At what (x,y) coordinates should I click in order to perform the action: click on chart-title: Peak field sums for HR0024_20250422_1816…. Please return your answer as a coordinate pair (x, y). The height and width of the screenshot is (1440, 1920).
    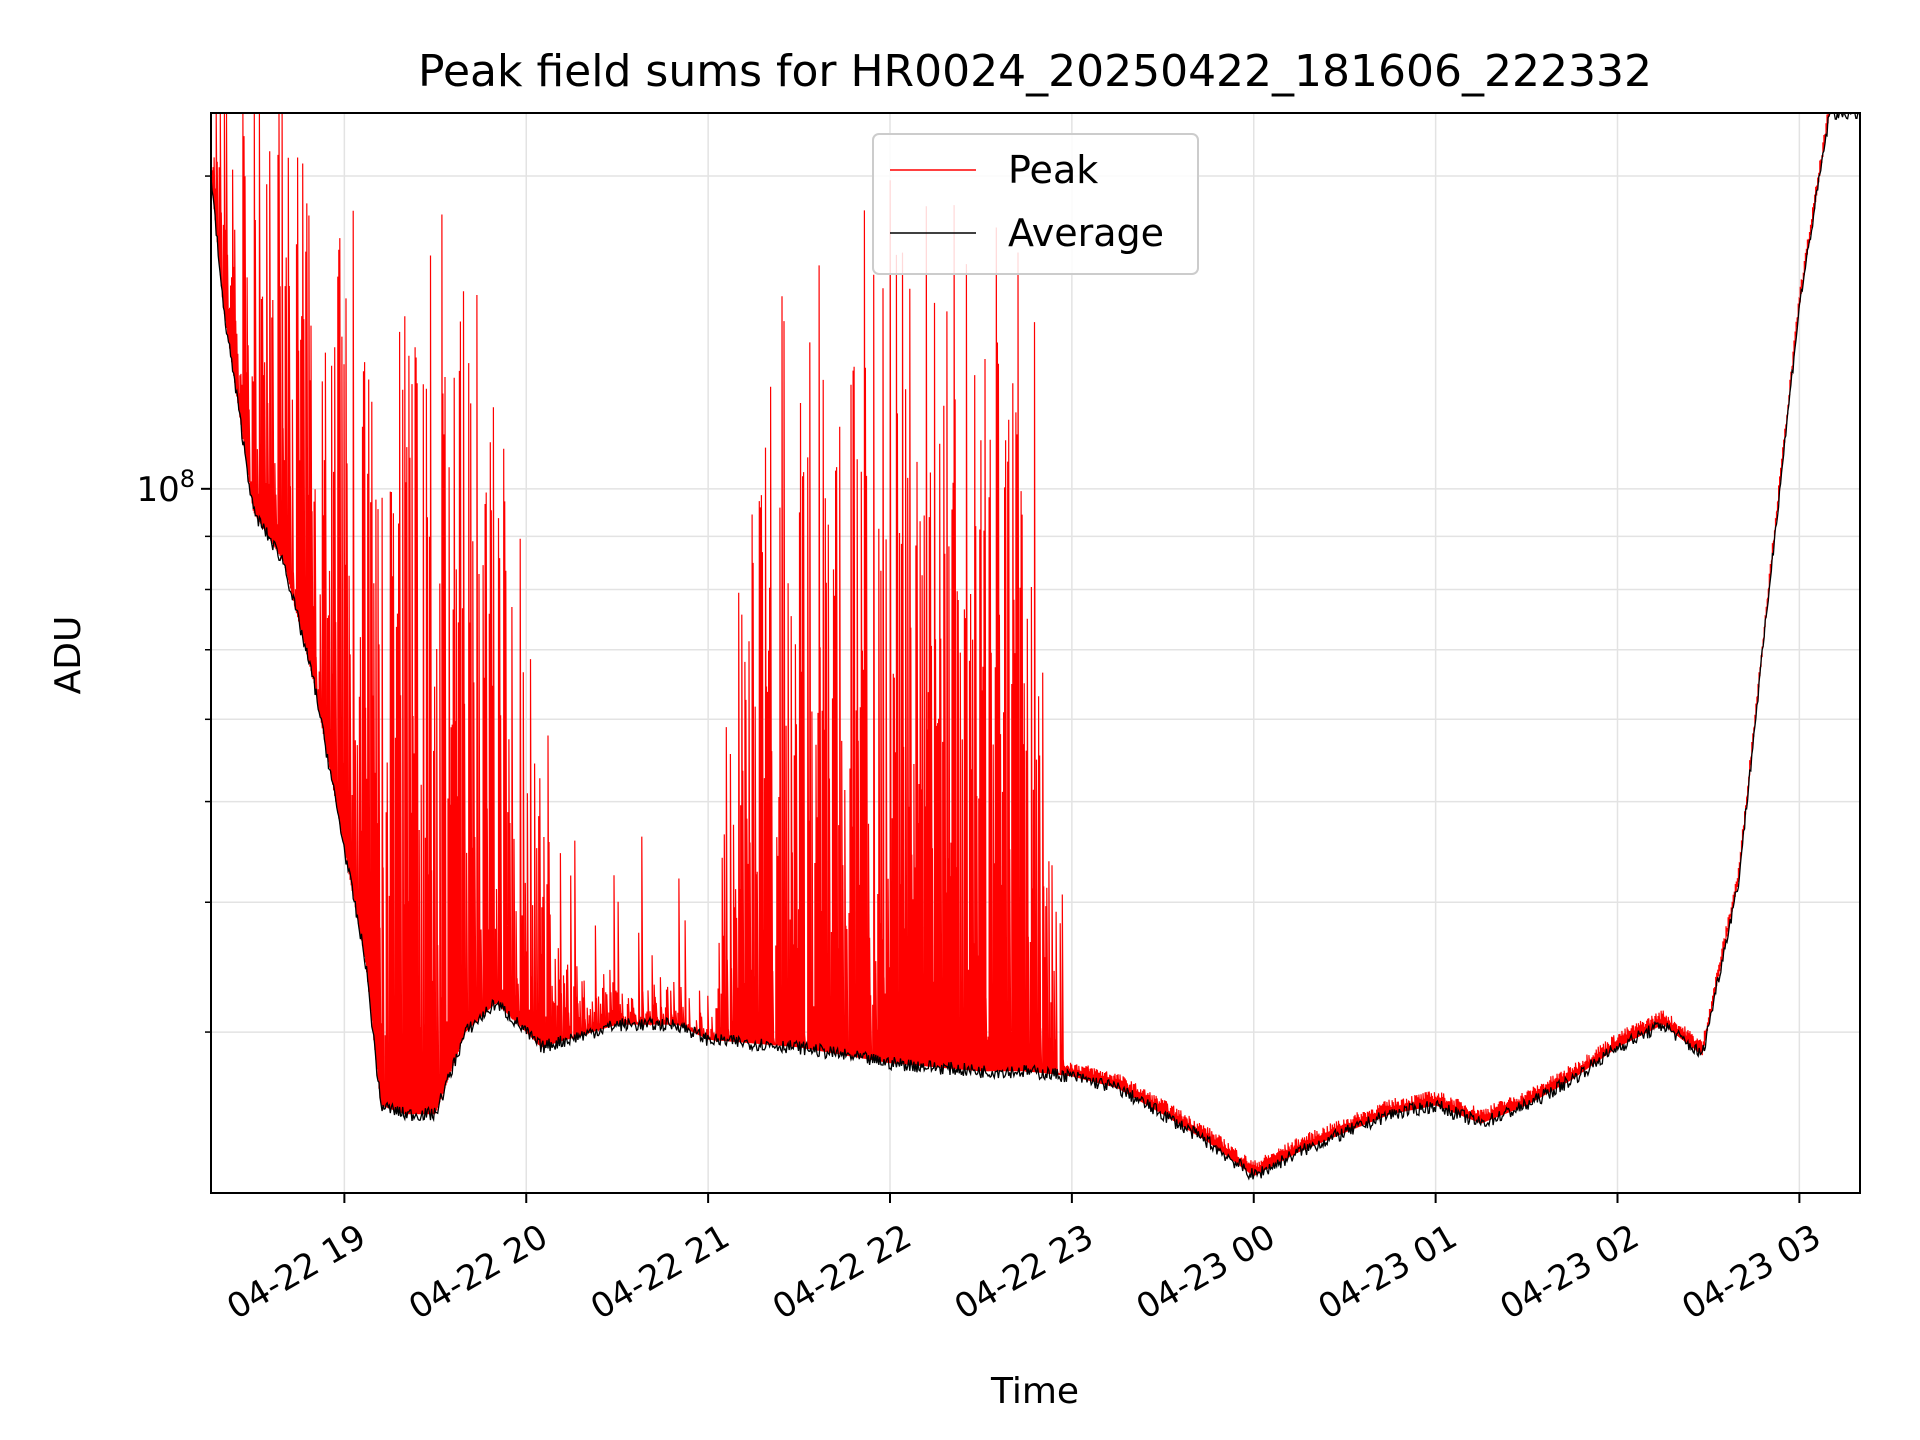
    Looking at the image, I should click on (1035, 71).